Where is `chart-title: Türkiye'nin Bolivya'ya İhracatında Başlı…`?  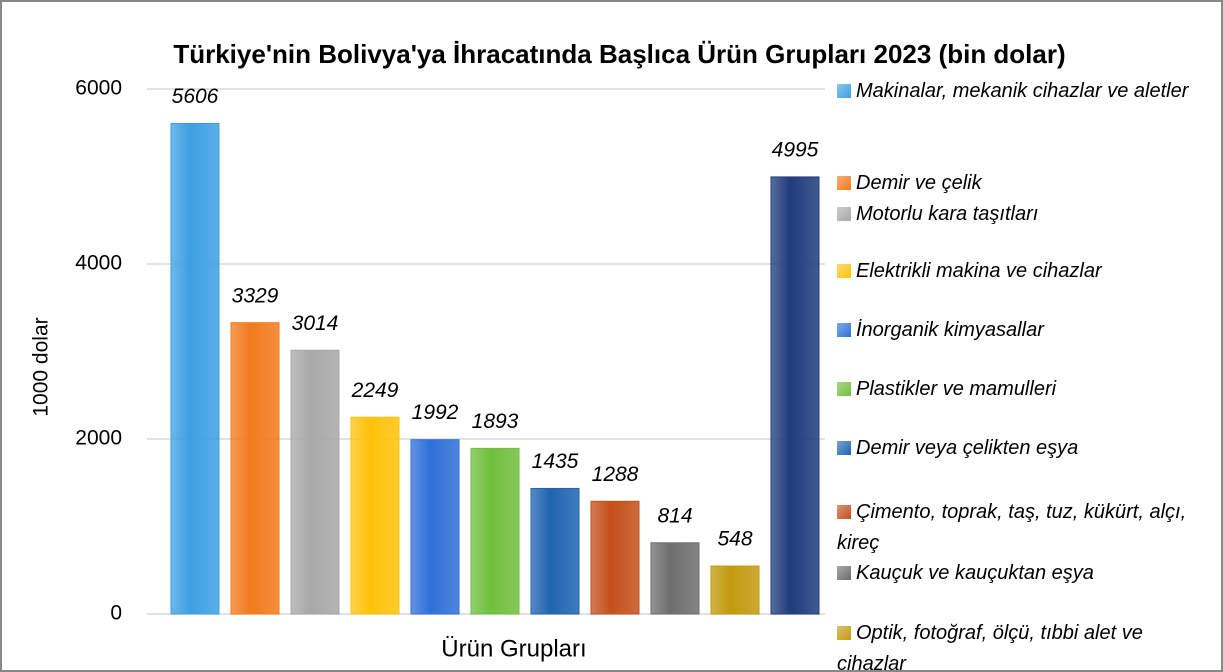
chart-title: Türkiye'nin Bolivya'ya İhracatında Başlı… is located at coordinates (619, 54).